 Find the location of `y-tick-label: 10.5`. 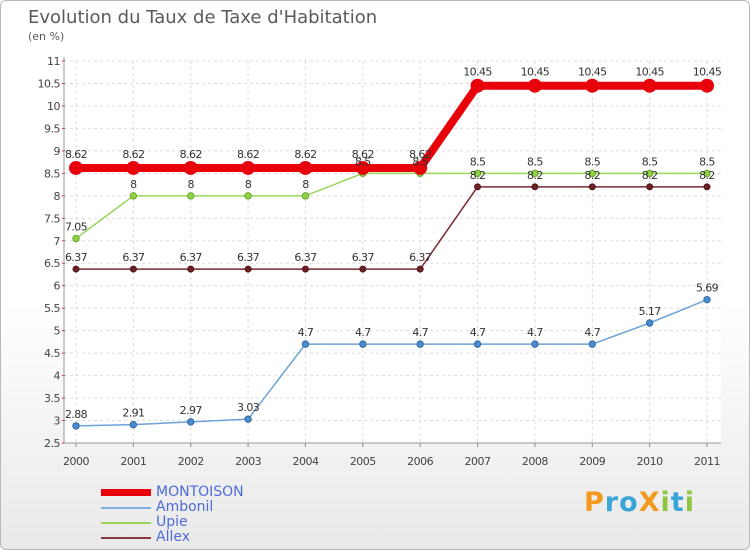

y-tick-label: 10.5 is located at coordinates (49, 83).